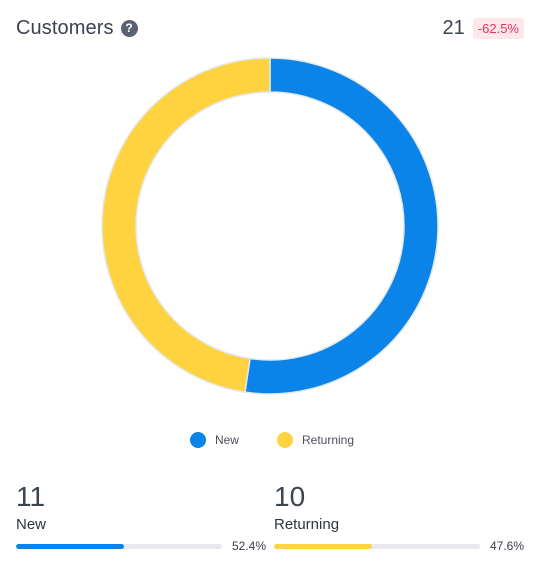  I want to click on legend-swatch-new, so click(197, 440).